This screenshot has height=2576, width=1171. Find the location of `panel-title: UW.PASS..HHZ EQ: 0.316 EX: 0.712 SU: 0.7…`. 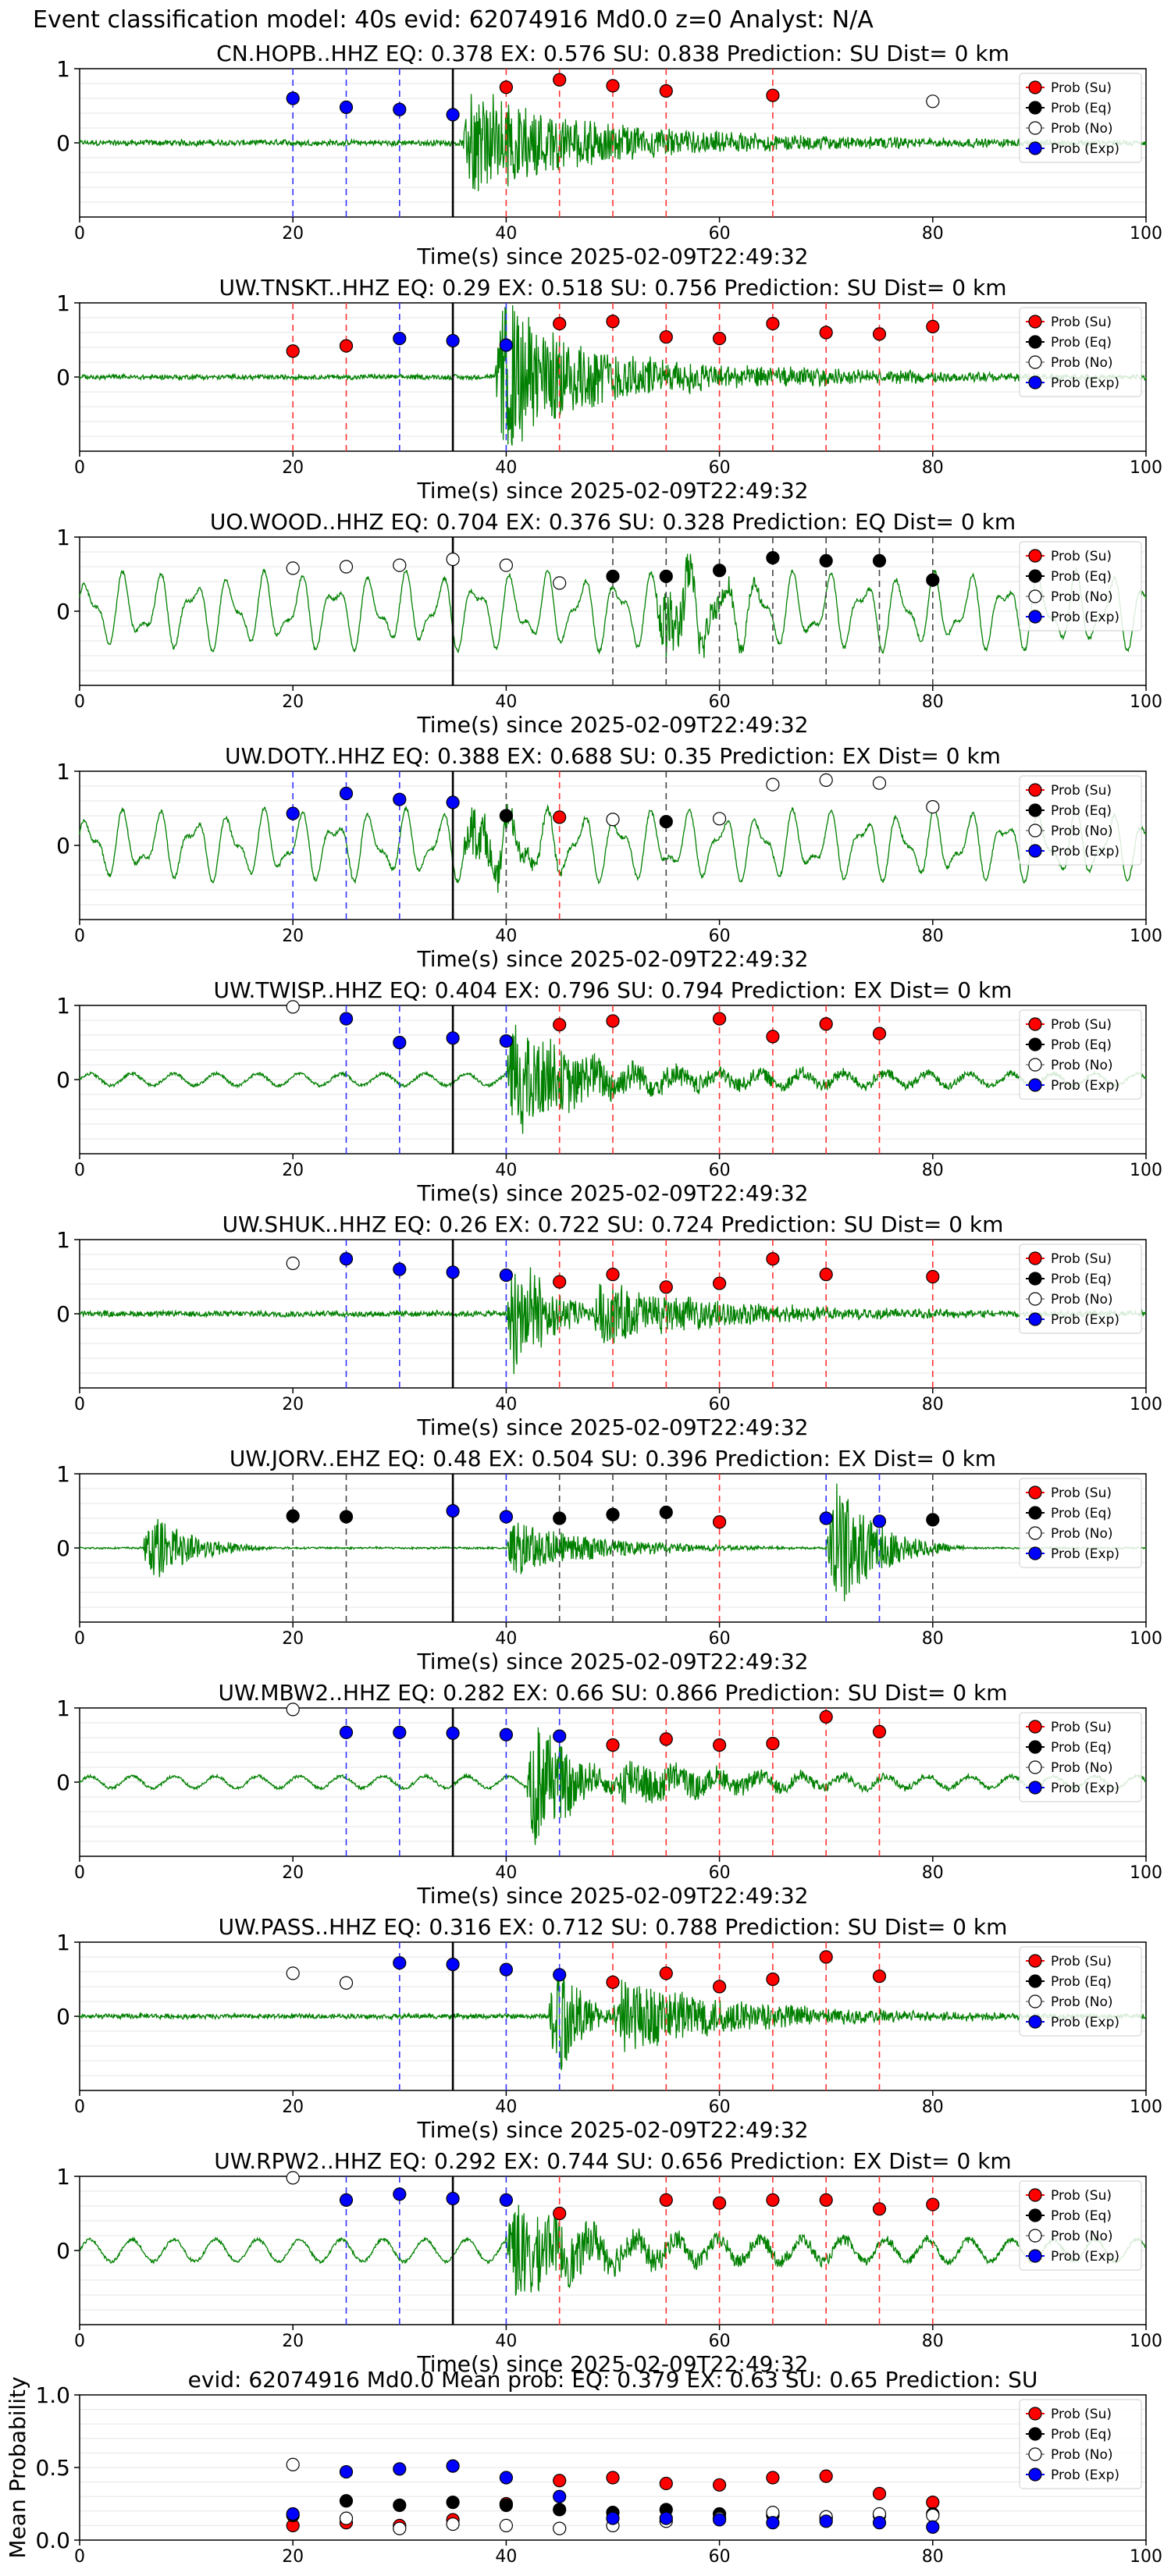

panel-title: UW.PASS..HHZ EQ: 0.316 EX: 0.712 SU: 0.7… is located at coordinates (613, 1927).